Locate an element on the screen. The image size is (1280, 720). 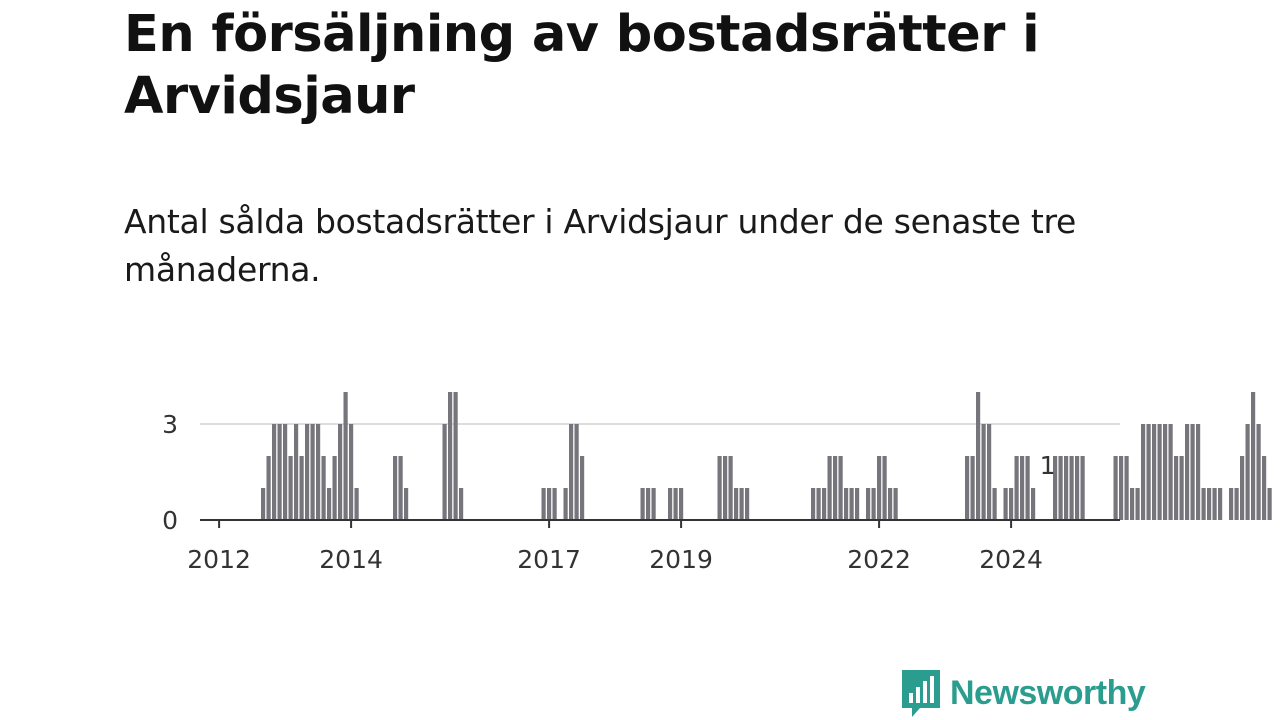
x-tick-label: 2014 is located at coordinates (351, 559).